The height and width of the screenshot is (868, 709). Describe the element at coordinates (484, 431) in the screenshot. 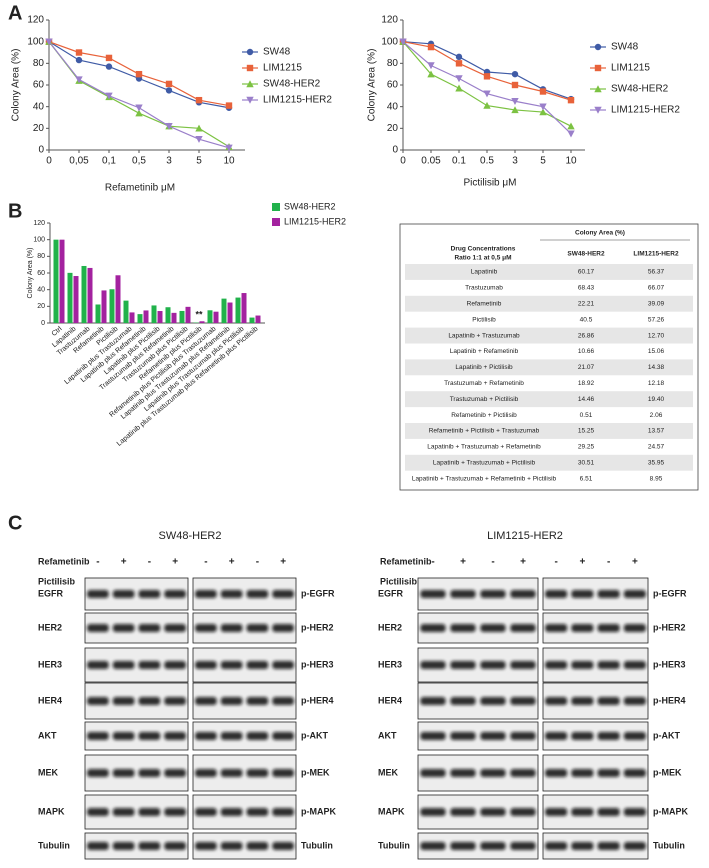

I see `table-cell: Refametinib + Pictilisib + Trastuzumab` at that location.